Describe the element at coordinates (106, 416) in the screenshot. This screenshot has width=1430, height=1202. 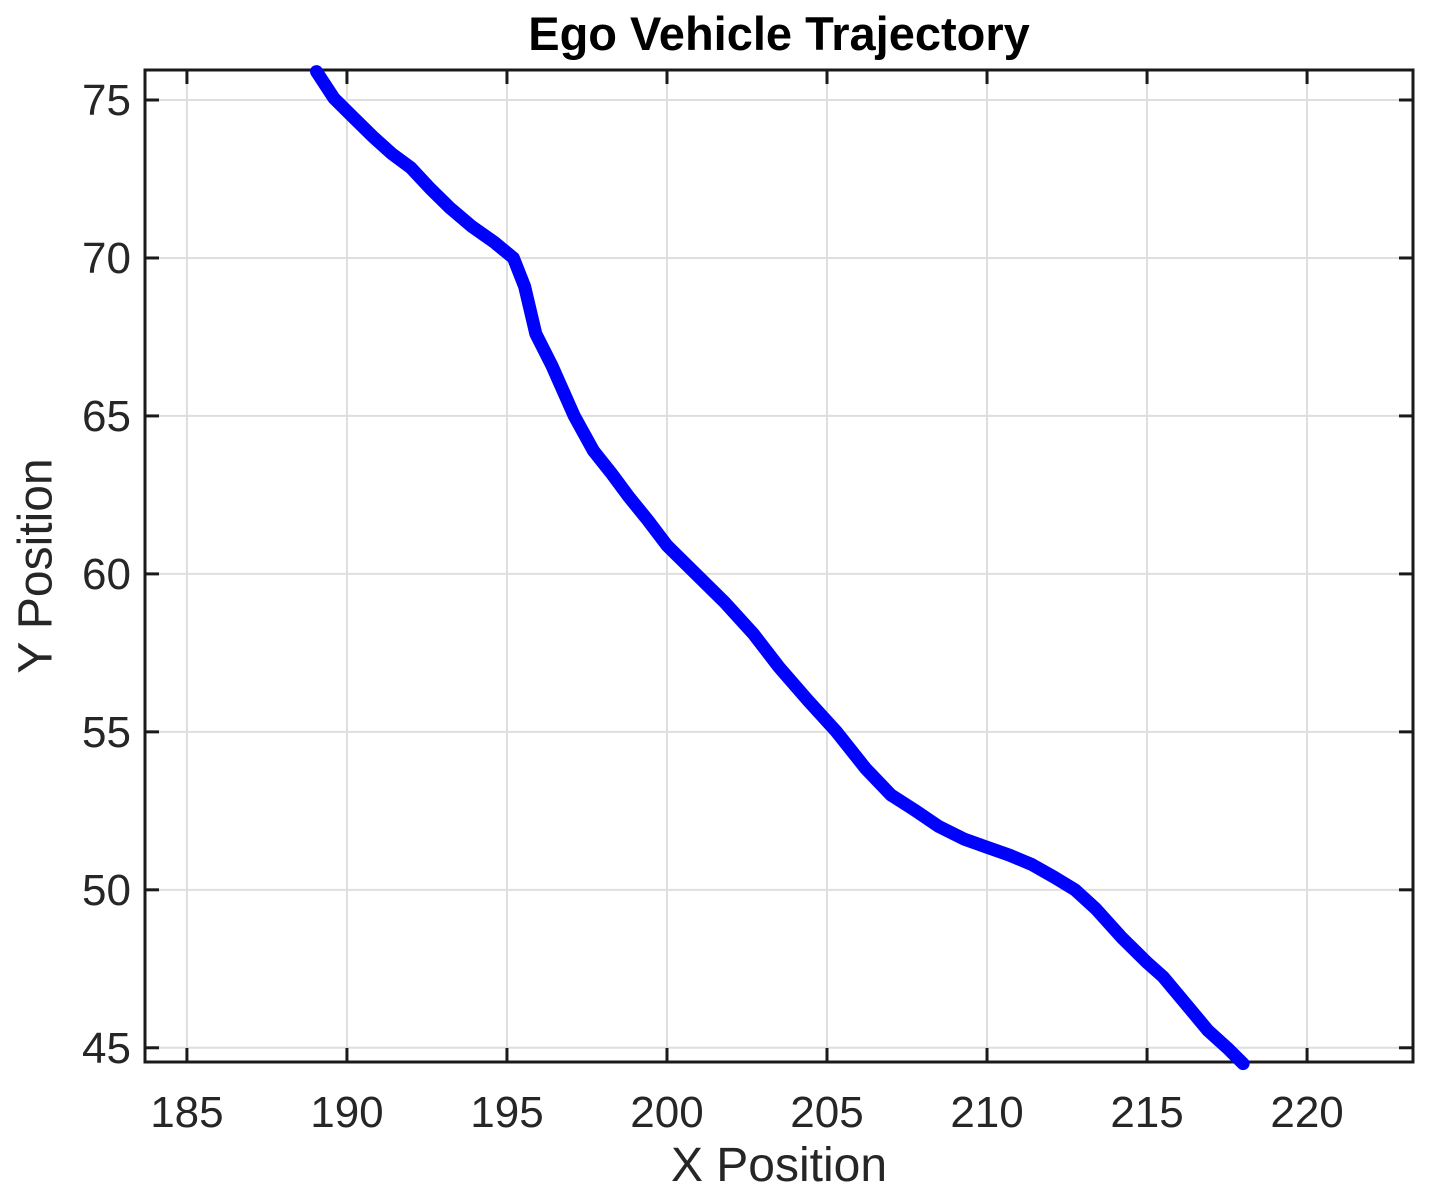
I see `y-tick-label: 65` at that location.